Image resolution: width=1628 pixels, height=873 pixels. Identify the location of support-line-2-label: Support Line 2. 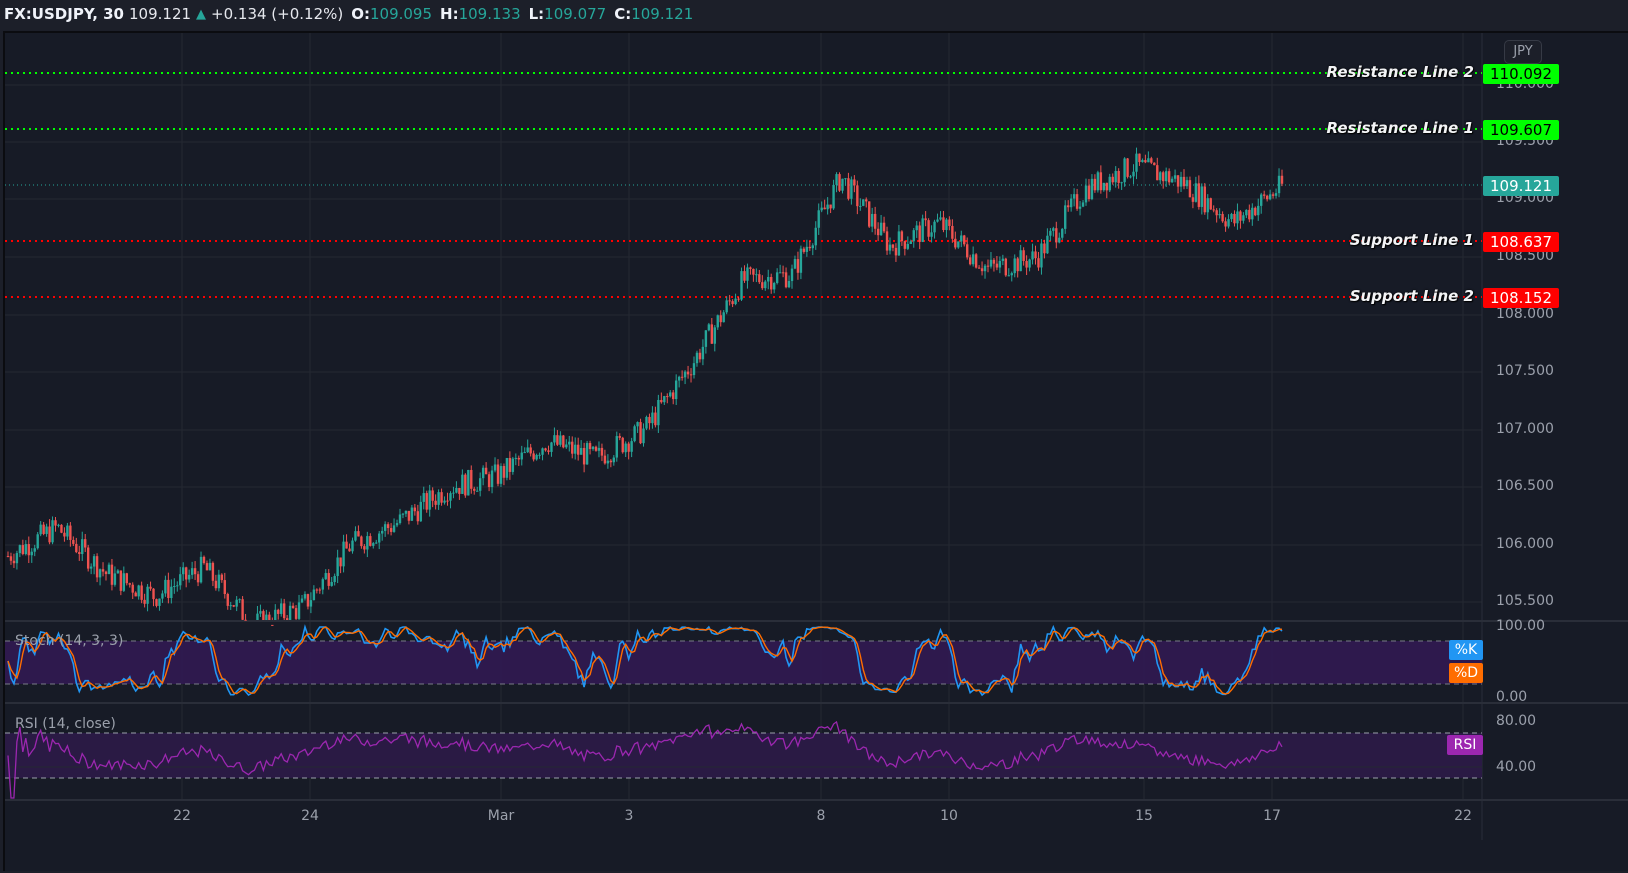
(1411, 296).